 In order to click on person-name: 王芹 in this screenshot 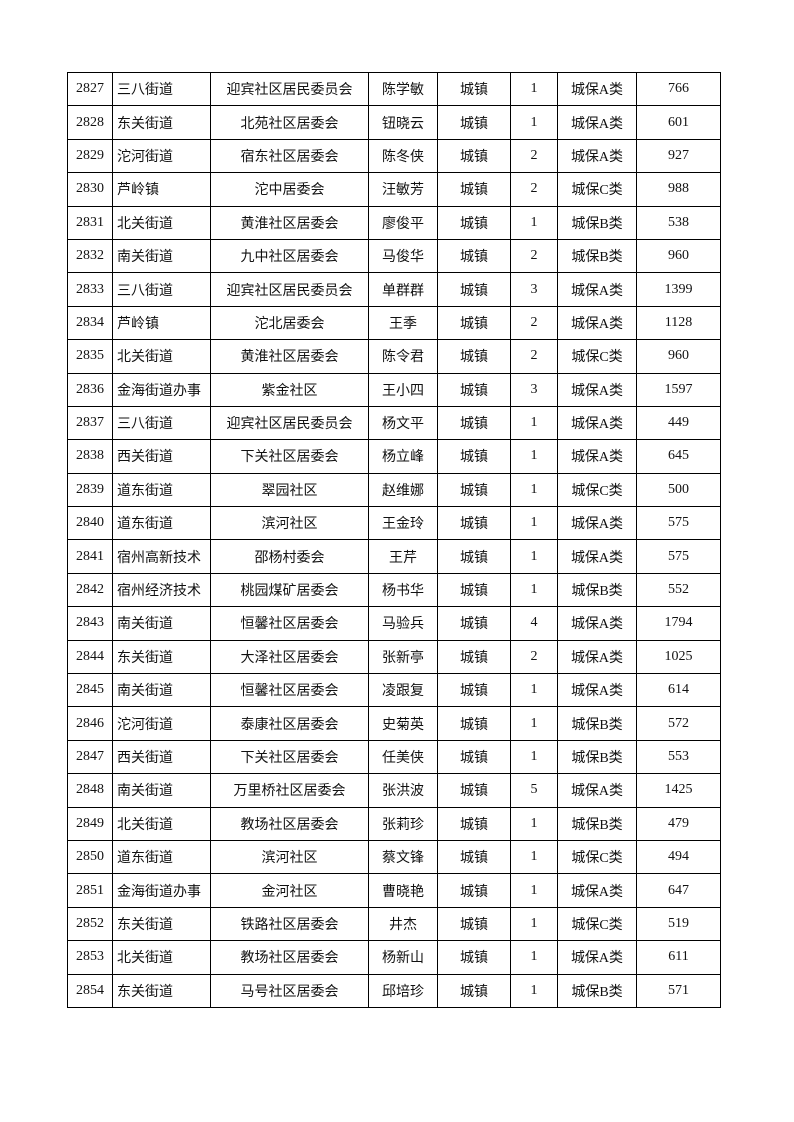, I will do `click(403, 556)`.